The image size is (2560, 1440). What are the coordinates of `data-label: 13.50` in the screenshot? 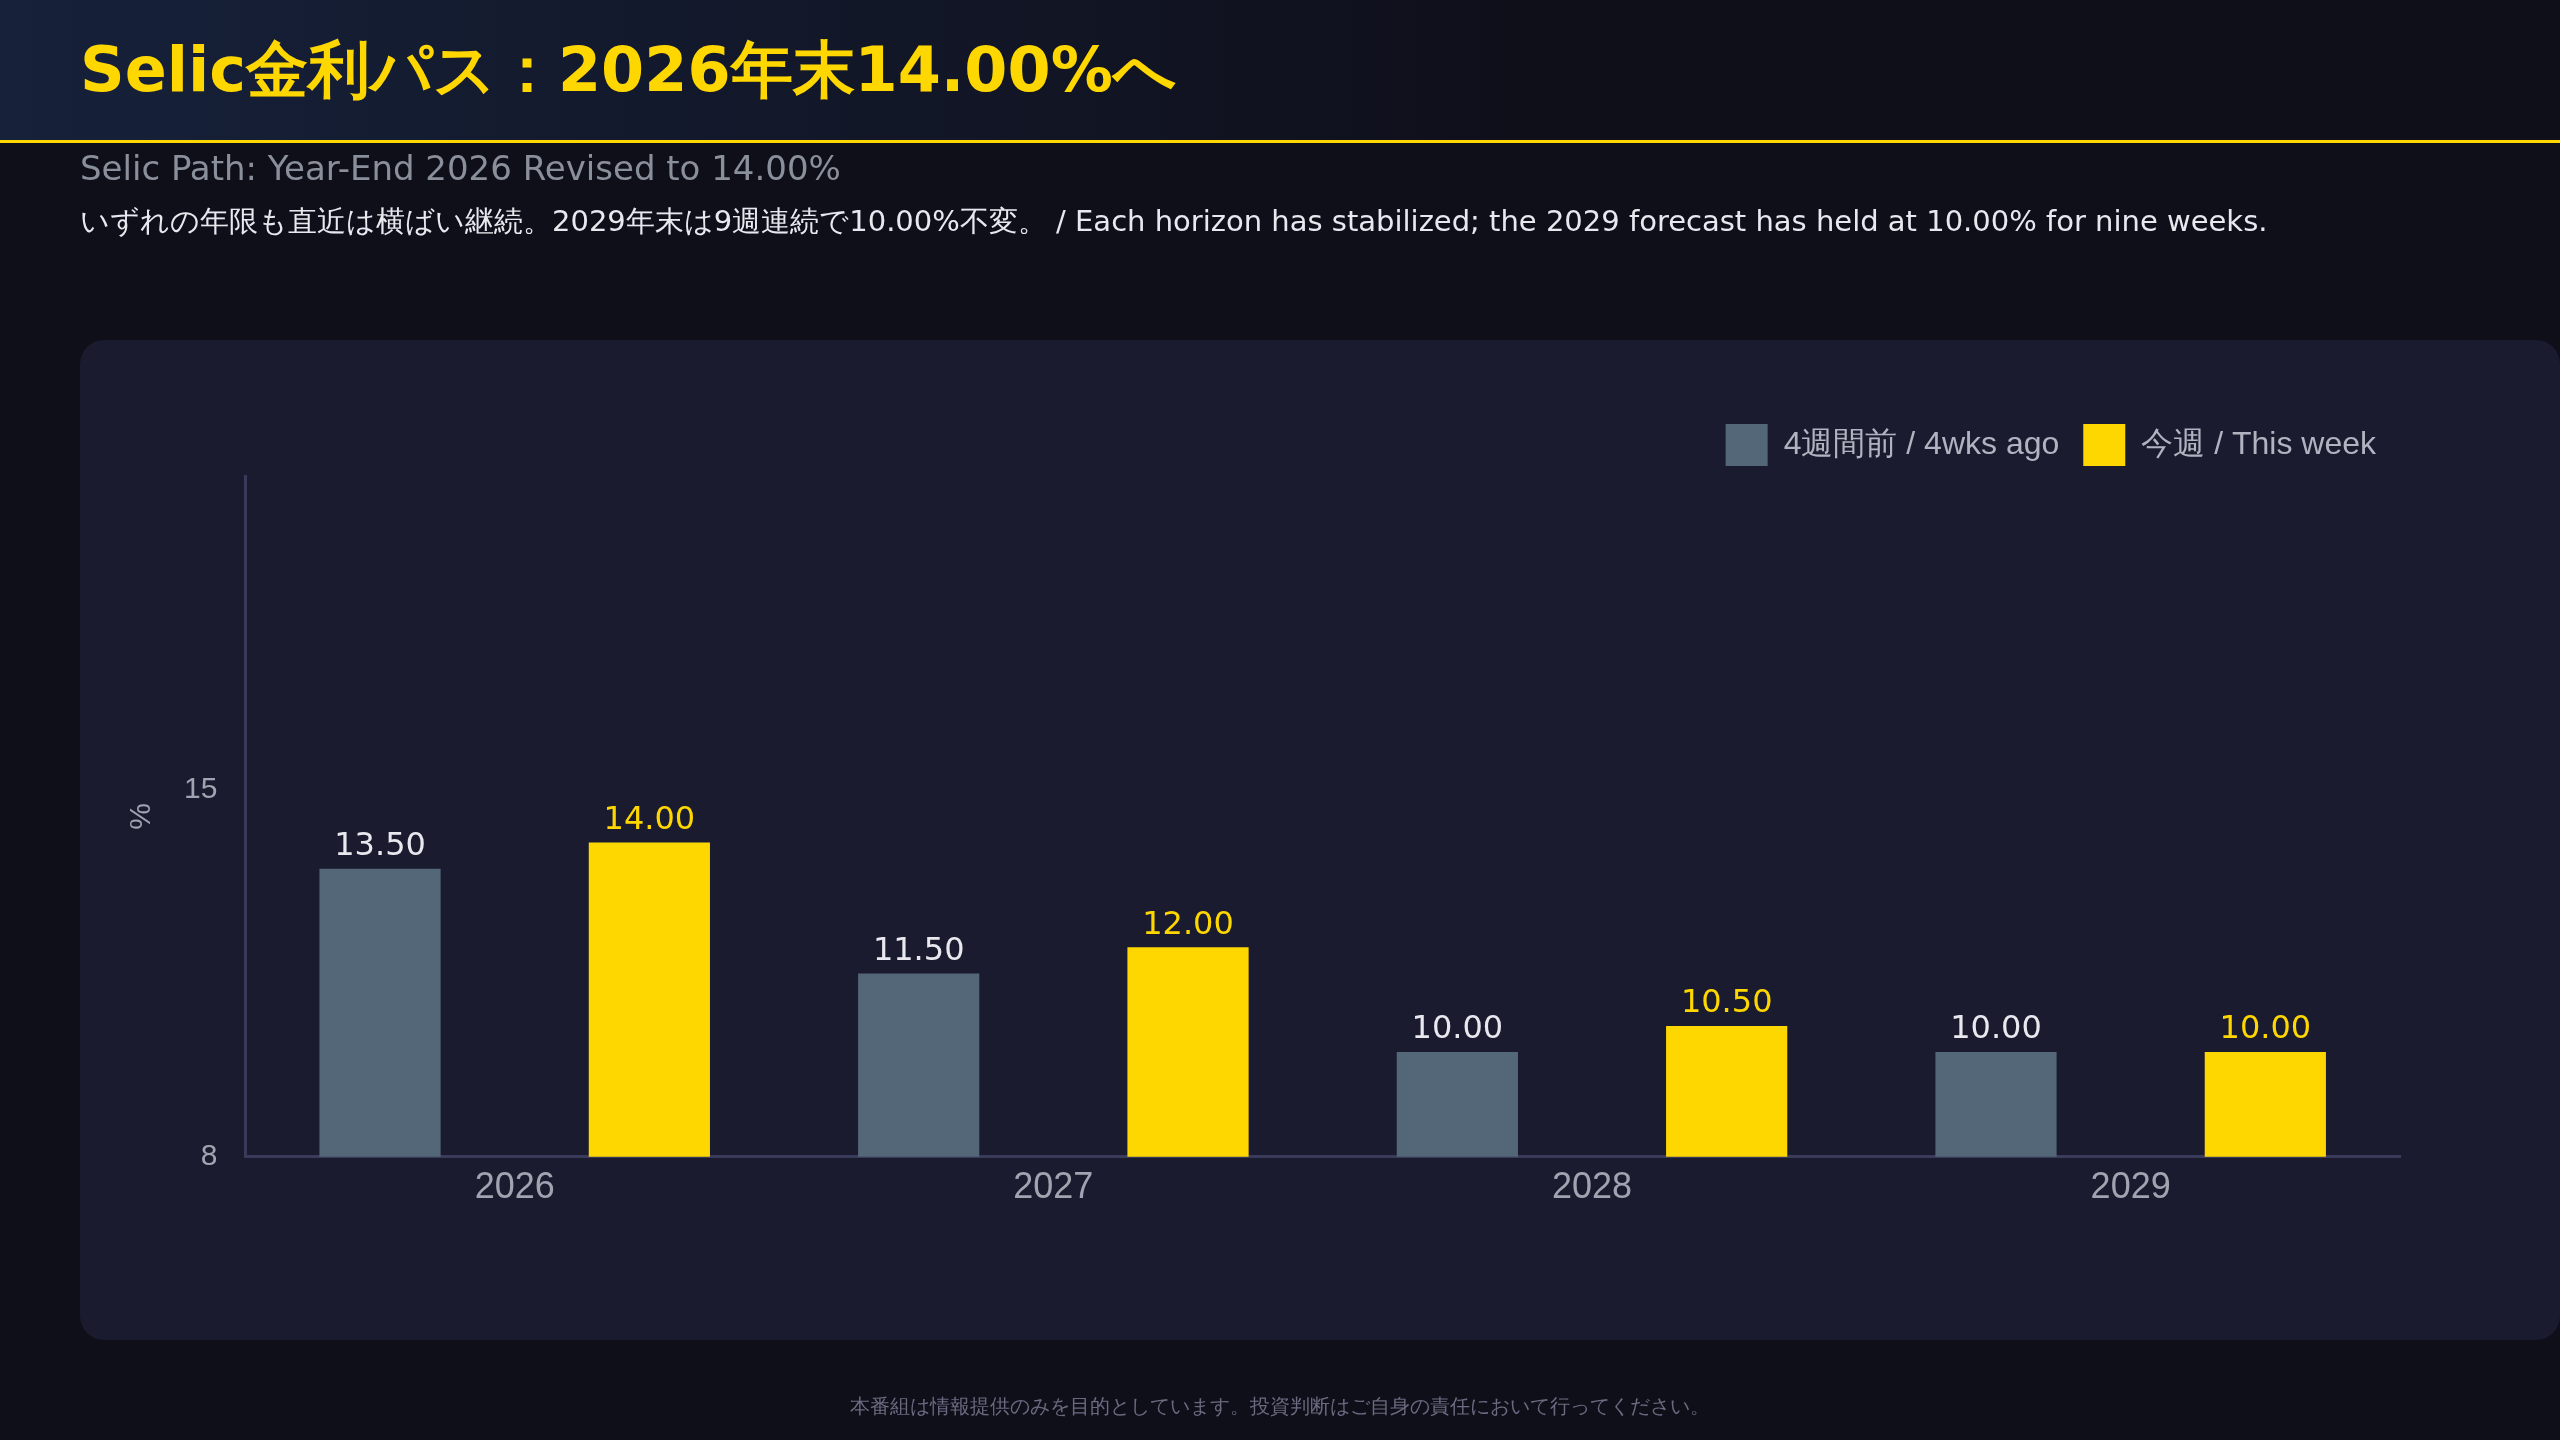 It's located at (380, 844).